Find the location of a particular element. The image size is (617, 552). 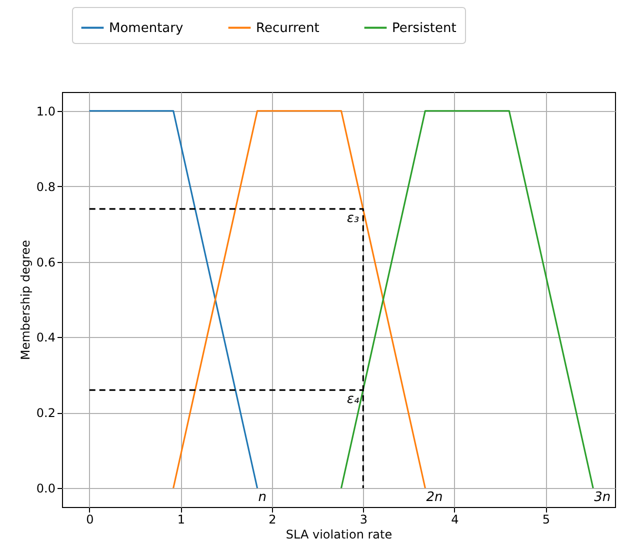

x-tick-label: 1 is located at coordinates (181, 519).